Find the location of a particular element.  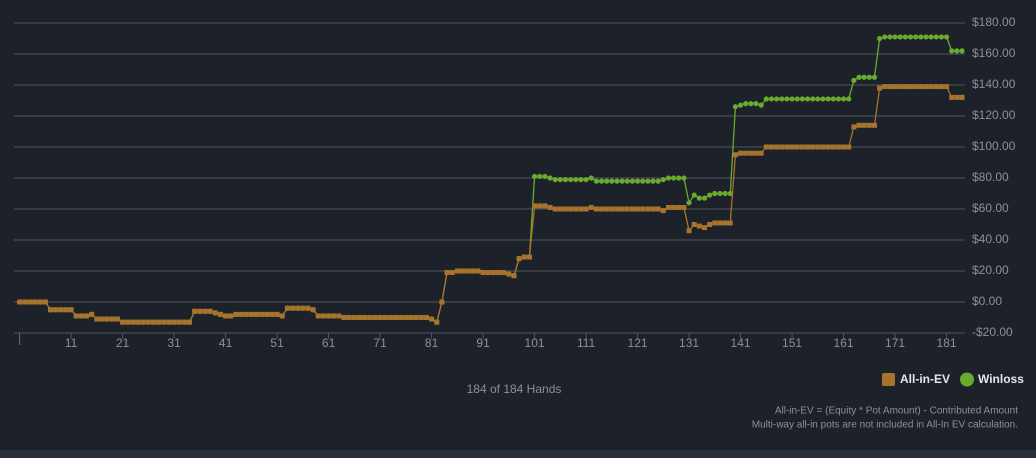

x-tick-label: 181 is located at coordinates (947, 343).